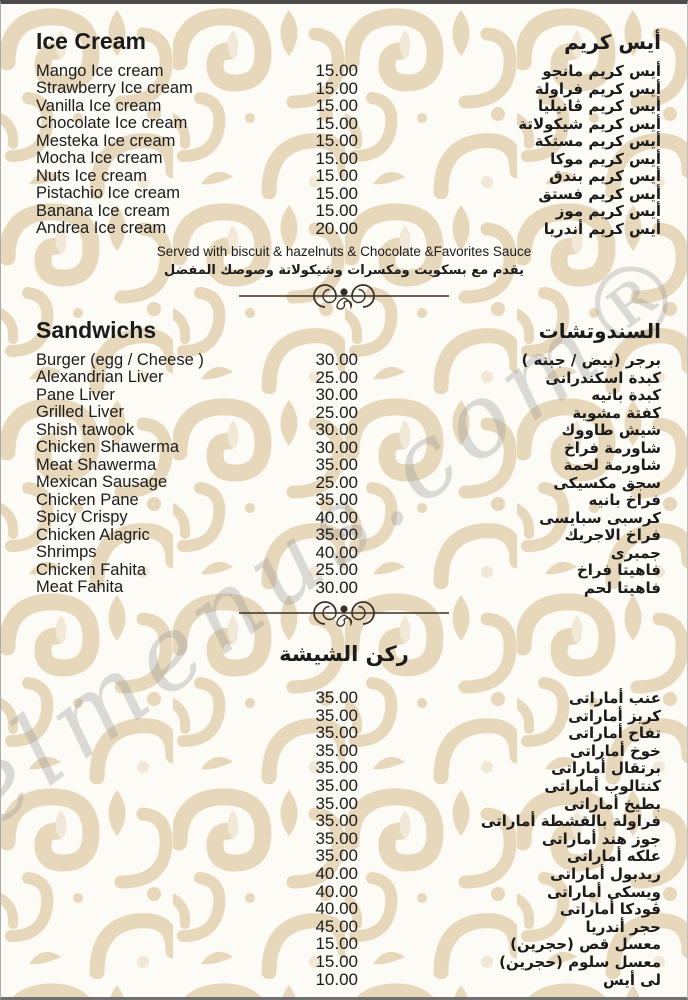 Image resolution: width=688 pixels, height=1000 pixels. Describe the element at coordinates (344, 429) in the screenshot. I see `menu-item-row: Shish tawook 30.00 شيش طاووك` at that location.